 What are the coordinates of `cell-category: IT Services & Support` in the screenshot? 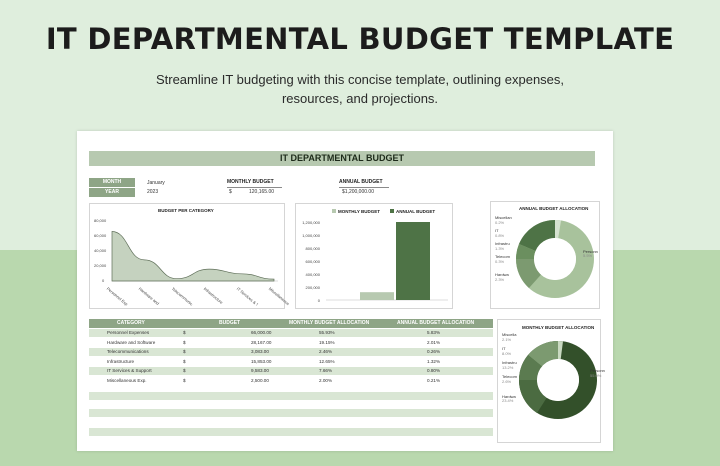 It's located at (129, 371).